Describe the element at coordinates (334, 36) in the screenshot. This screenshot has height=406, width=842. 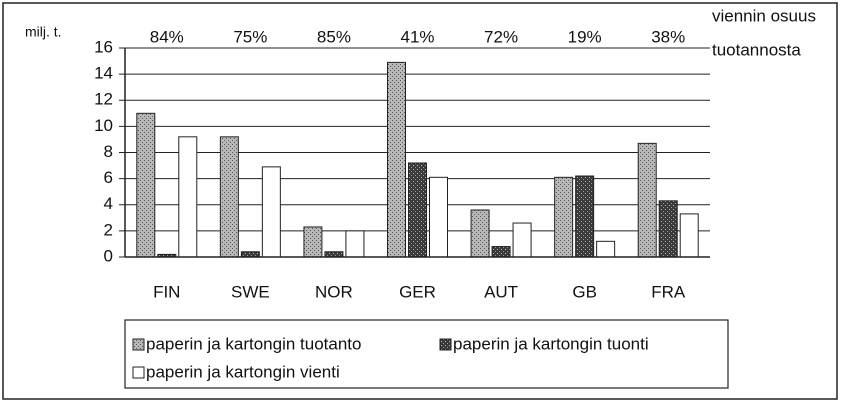
I see `group-label: 85%` at that location.